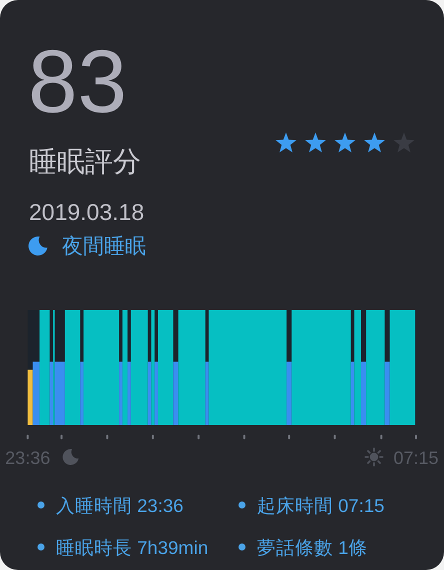 The image size is (444, 570). What do you see at coordinates (86, 212) in the screenshot?
I see `chart-title: 2019.03.18` at bounding box center [86, 212].